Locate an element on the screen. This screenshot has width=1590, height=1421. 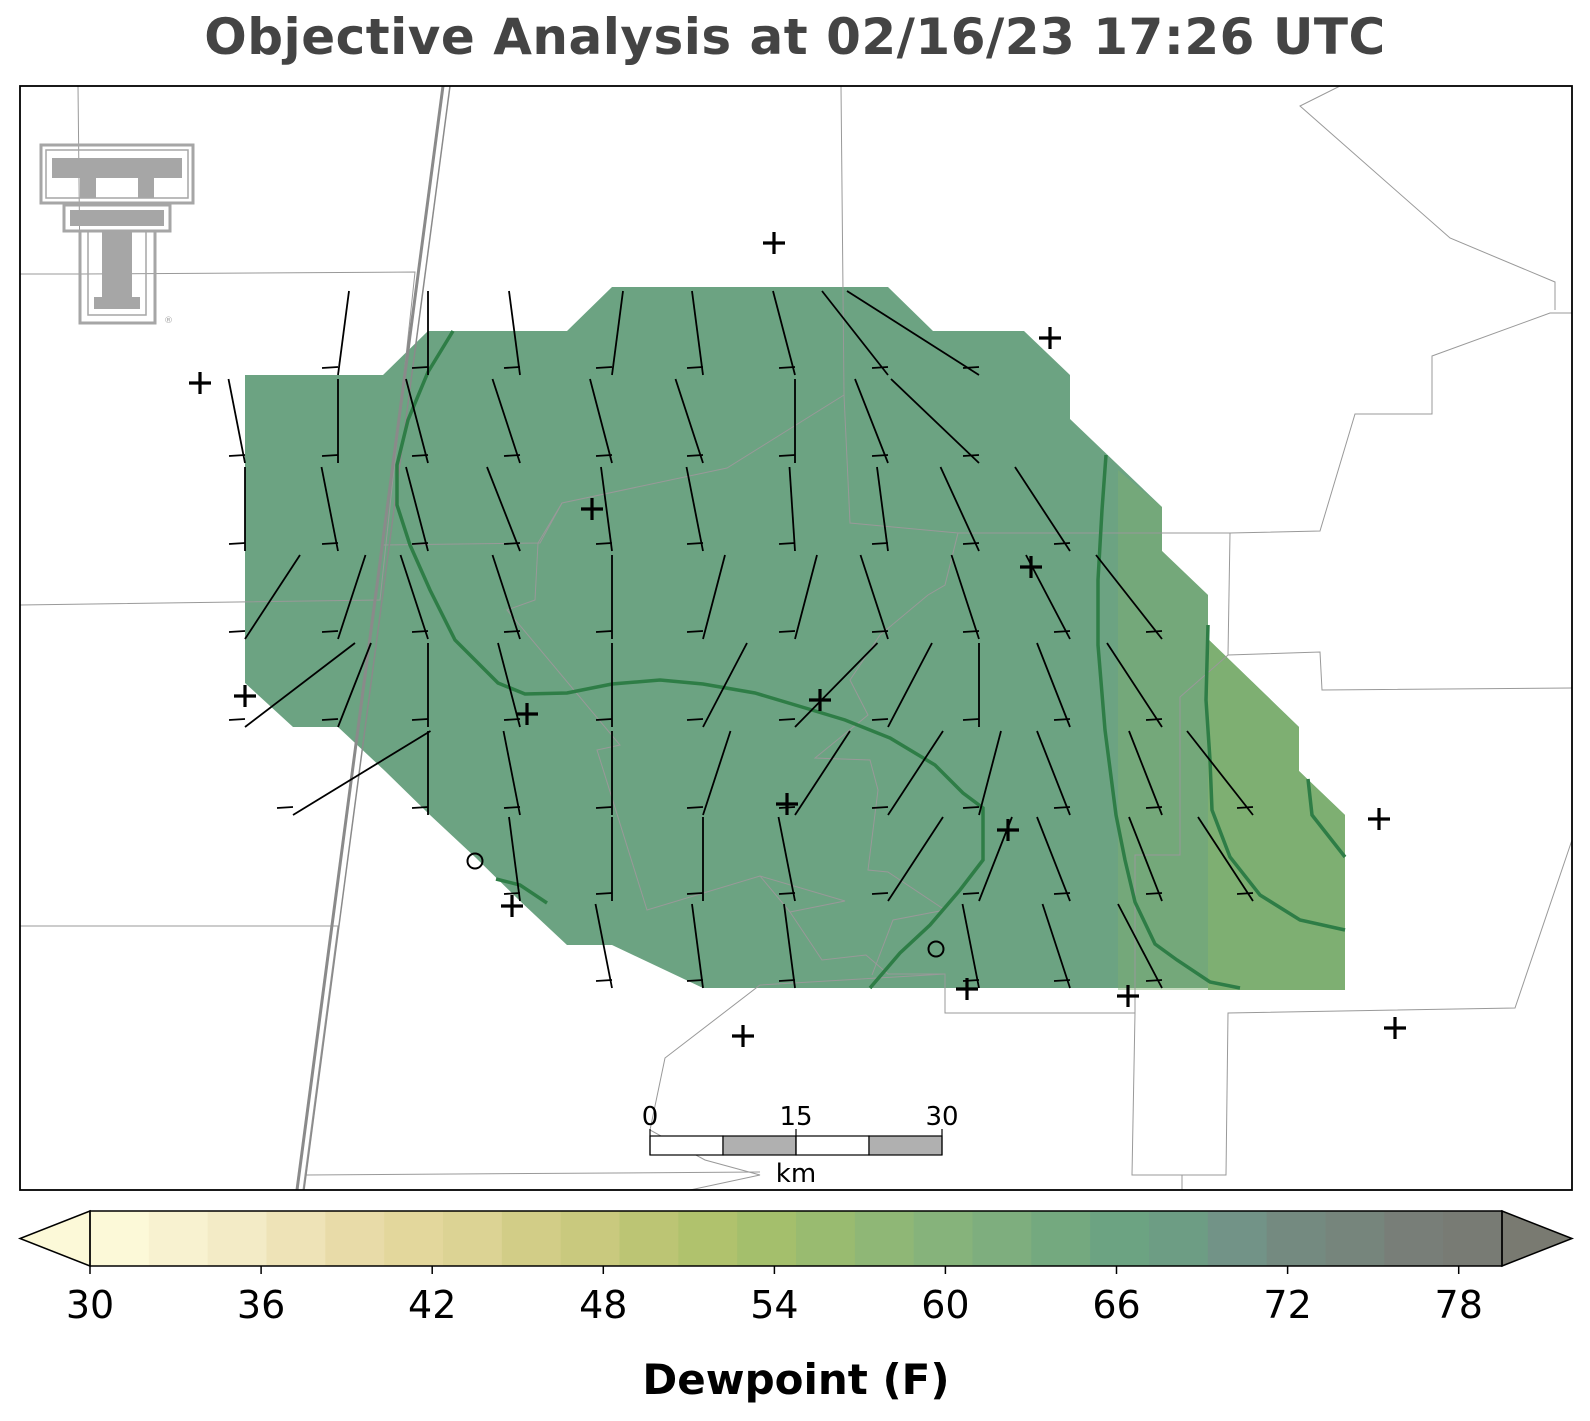
colorbar: 30 36 42 48 54 60 66 72 78 Dewpoint (F) is located at coordinates (796, 1306).